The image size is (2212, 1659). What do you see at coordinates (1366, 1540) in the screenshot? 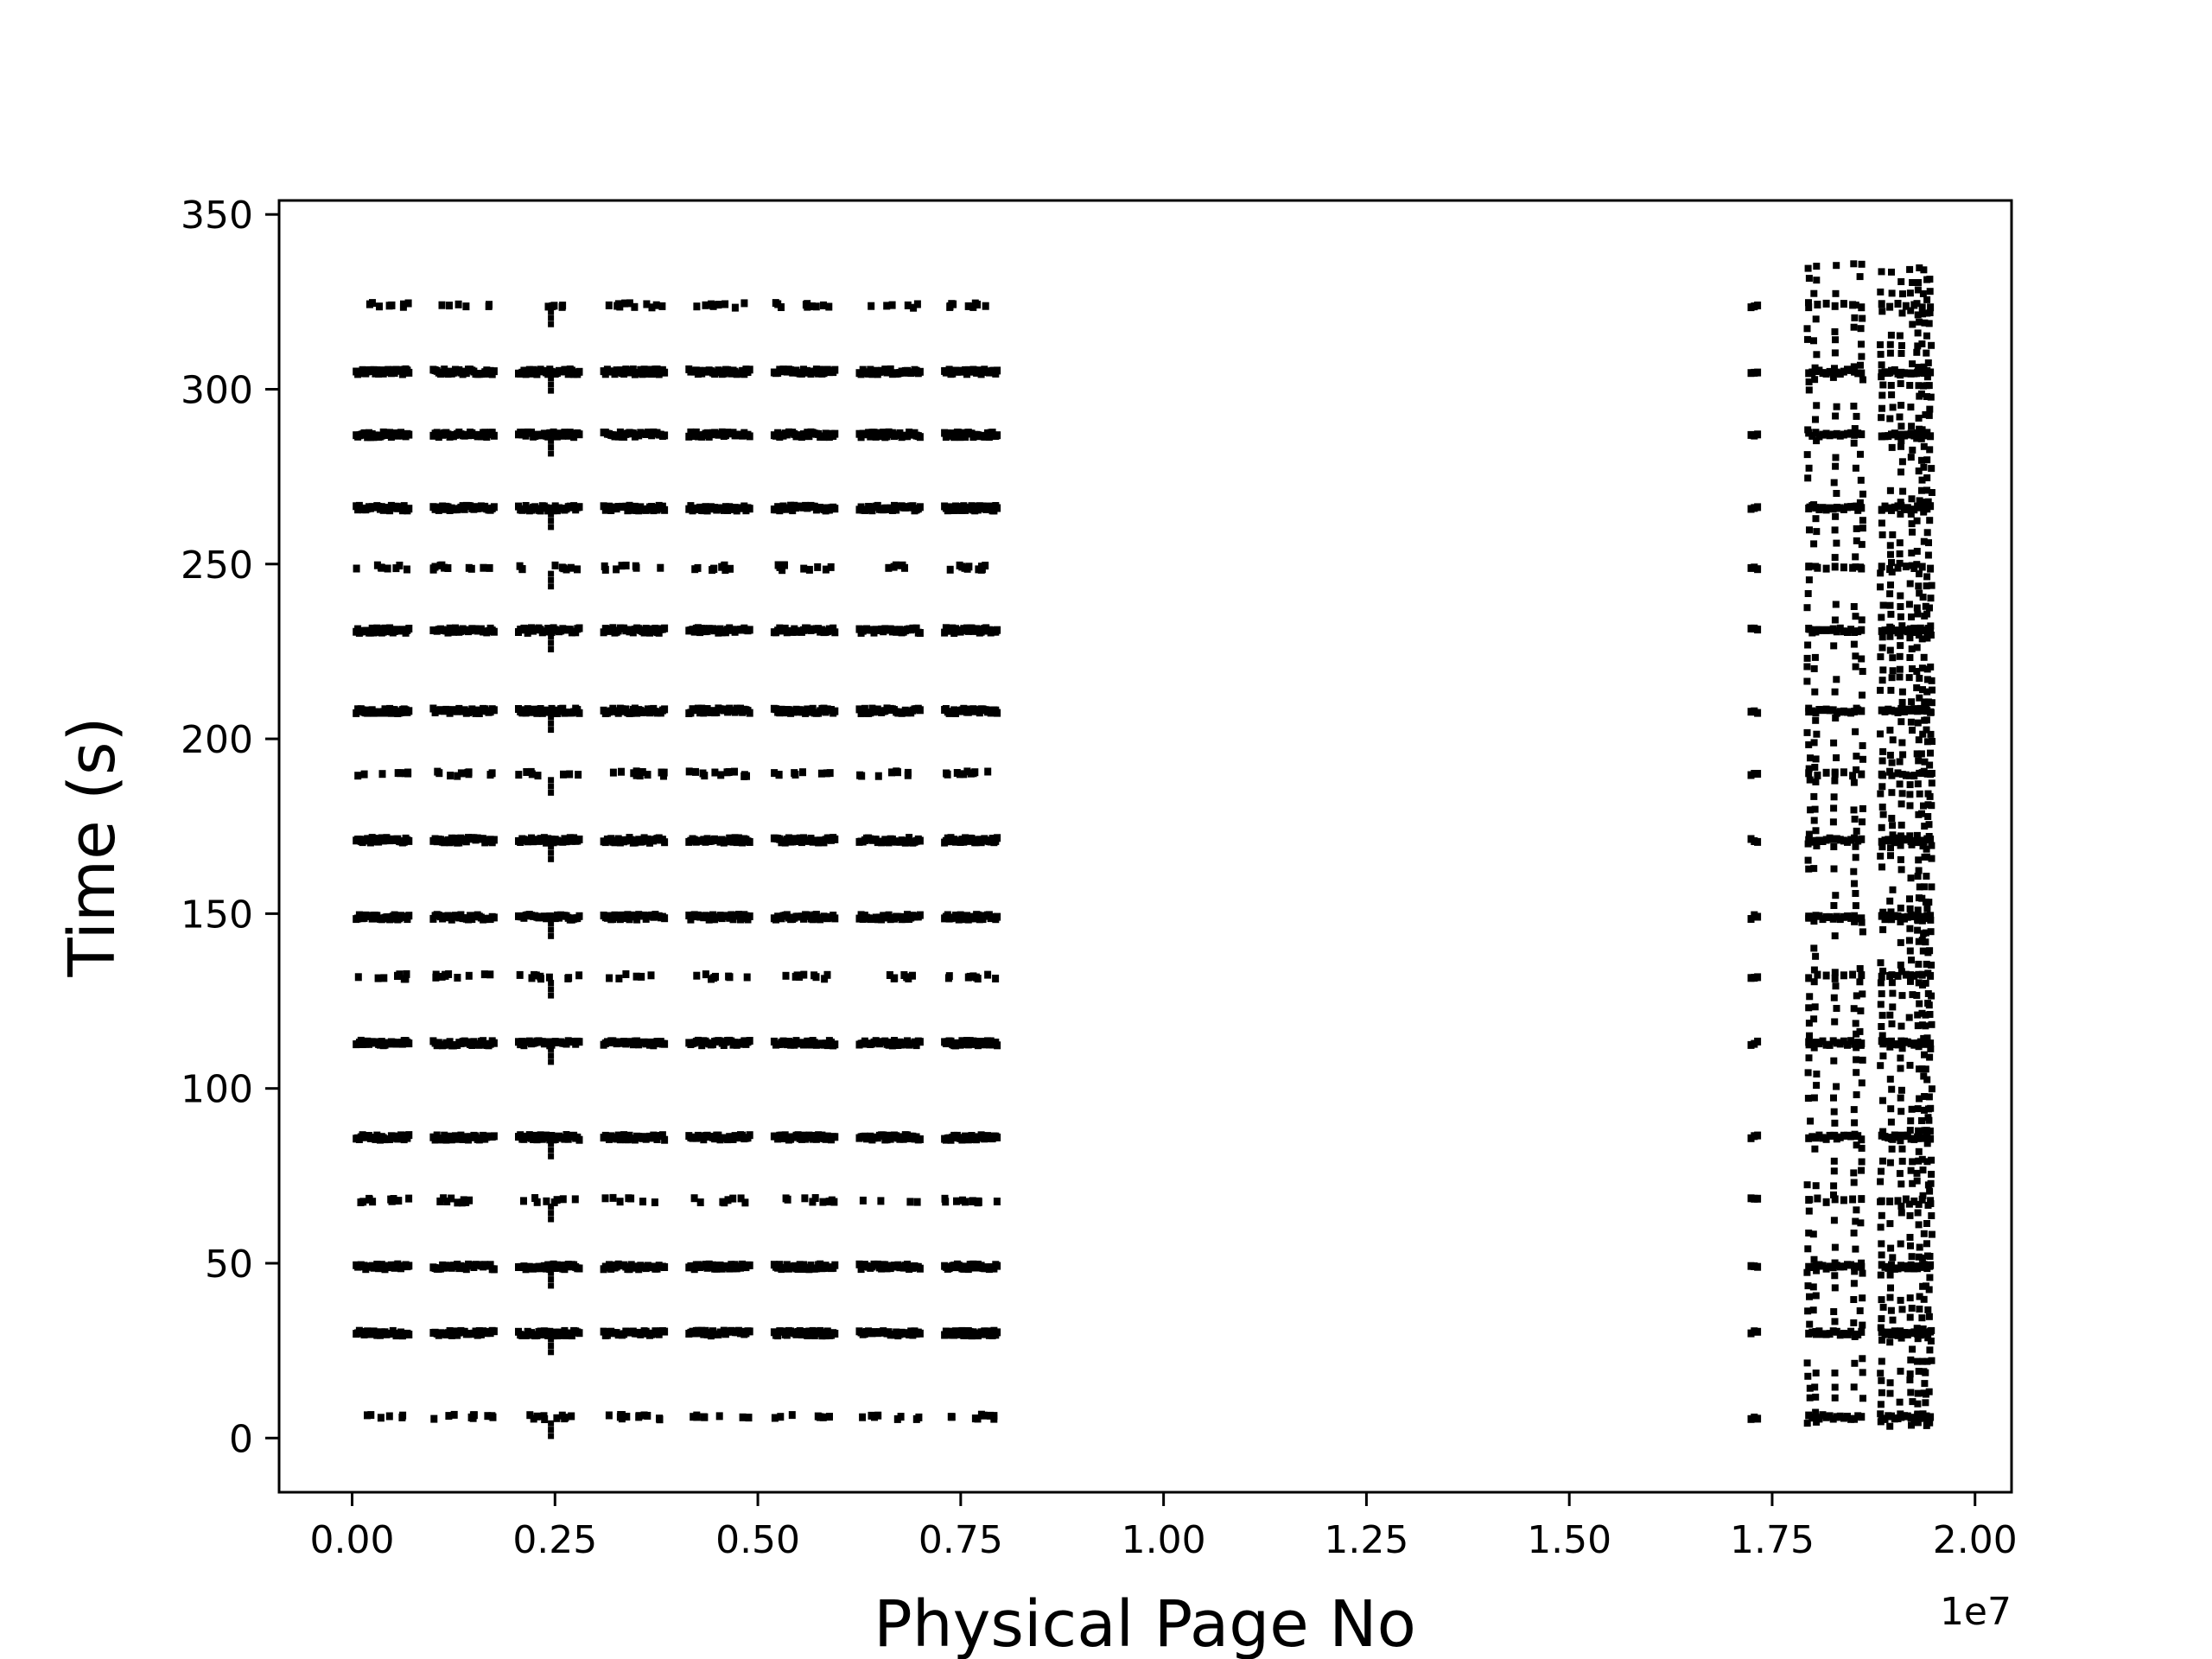
I see `x-tick-label: 1.25` at bounding box center [1366, 1540].